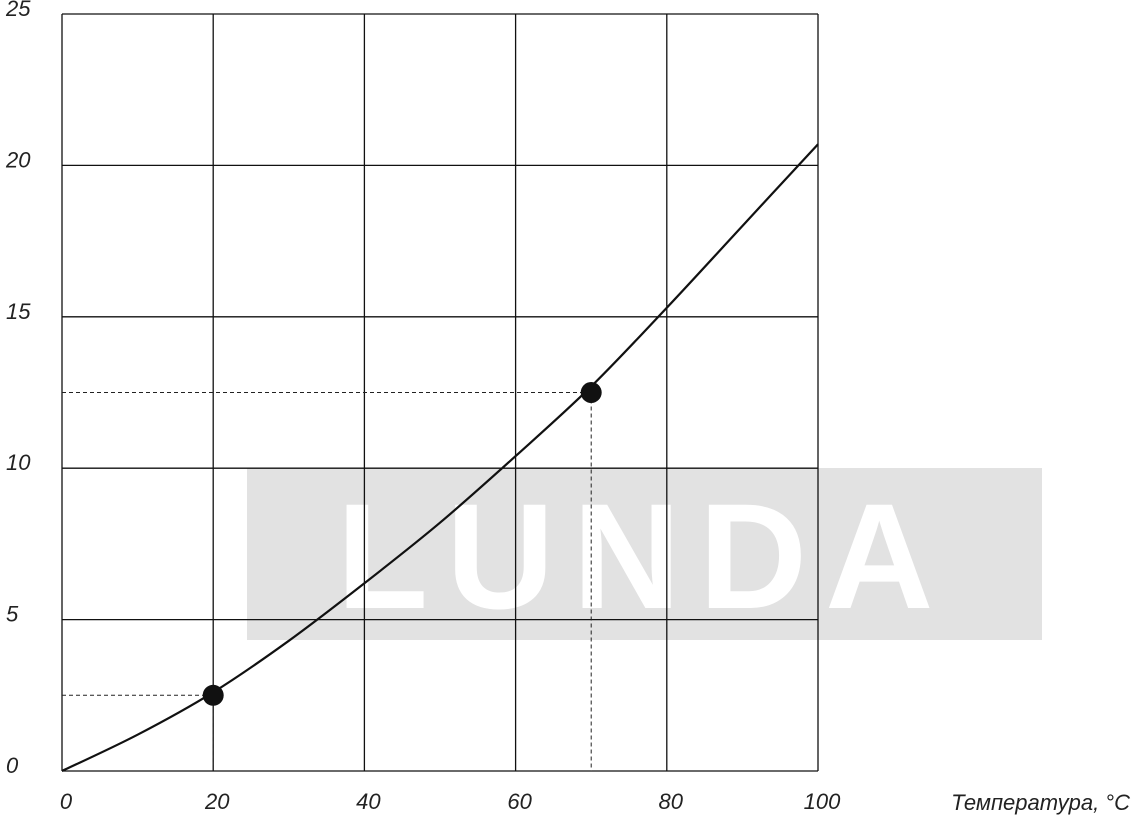 The width and height of the screenshot is (1137, 816). Describe the element at coordinates (18, 462) in the screenshot. I see `y-tick-label: 10` at that location.